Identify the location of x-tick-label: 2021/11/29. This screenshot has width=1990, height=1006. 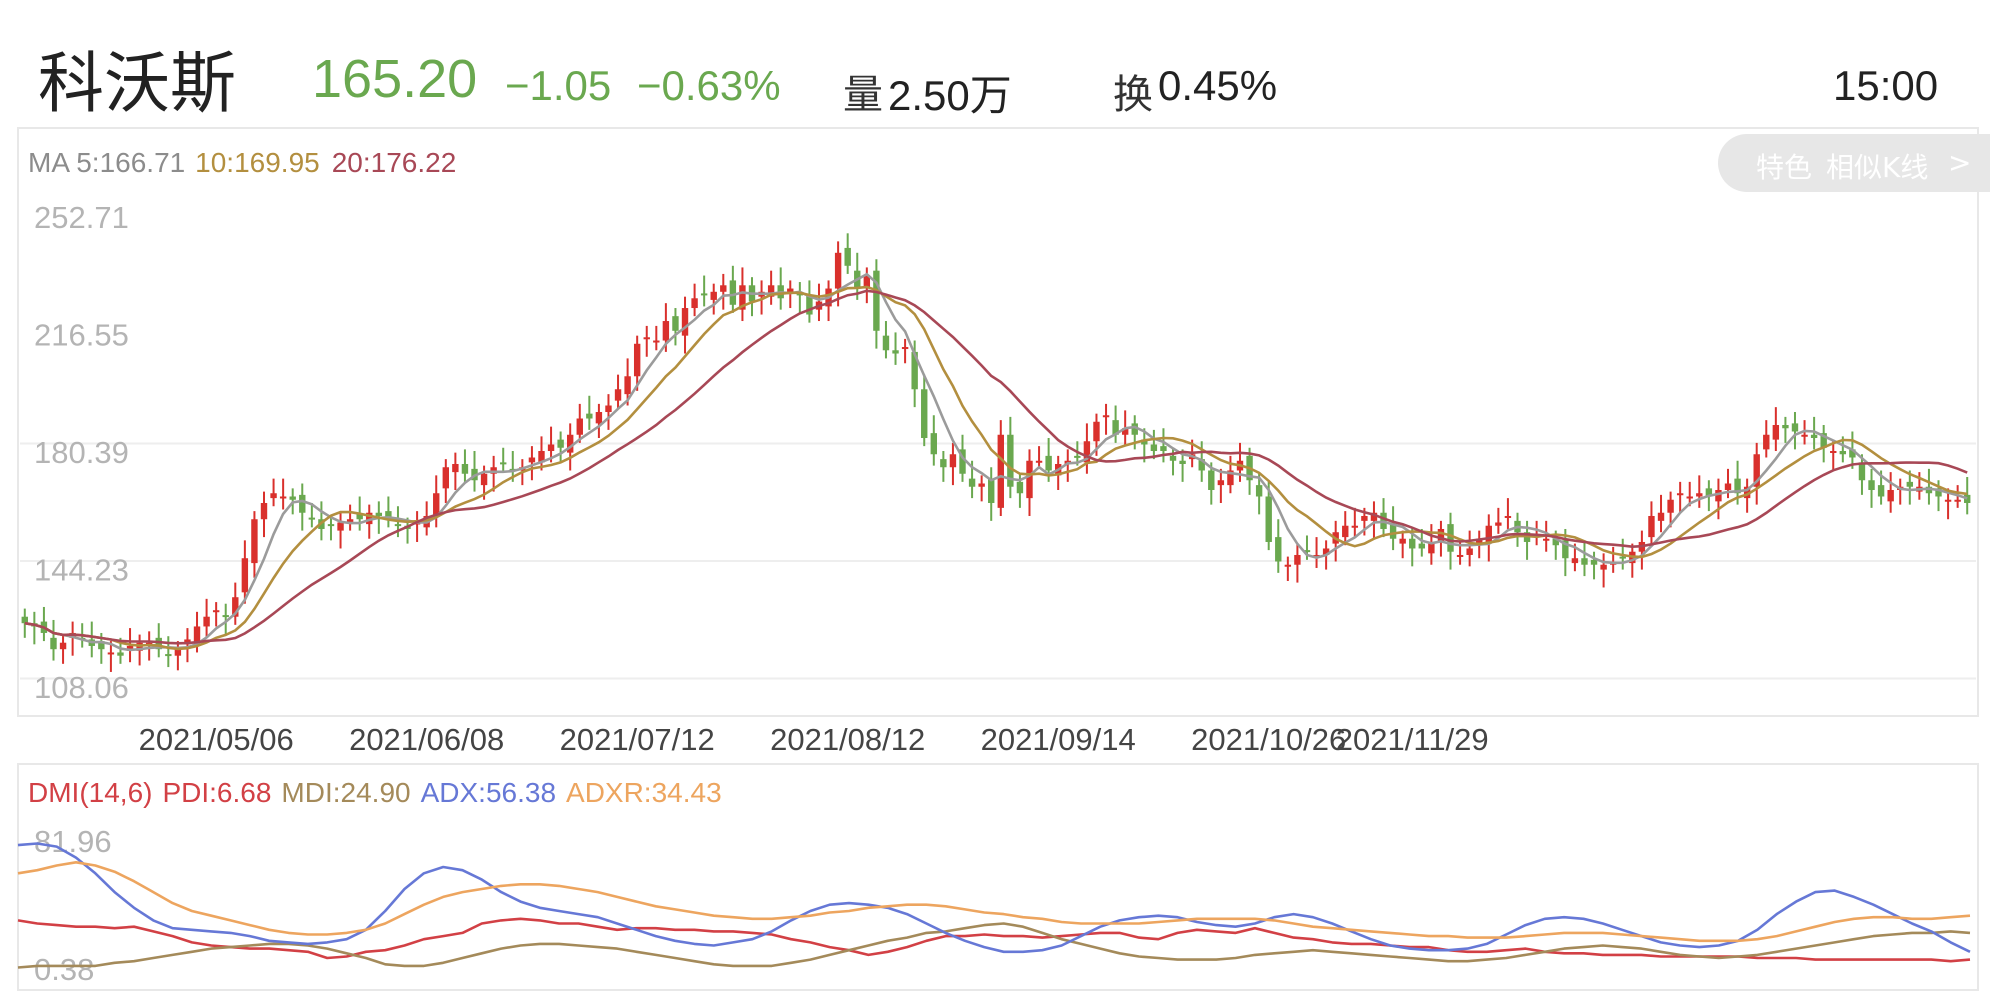
(1412, 739).